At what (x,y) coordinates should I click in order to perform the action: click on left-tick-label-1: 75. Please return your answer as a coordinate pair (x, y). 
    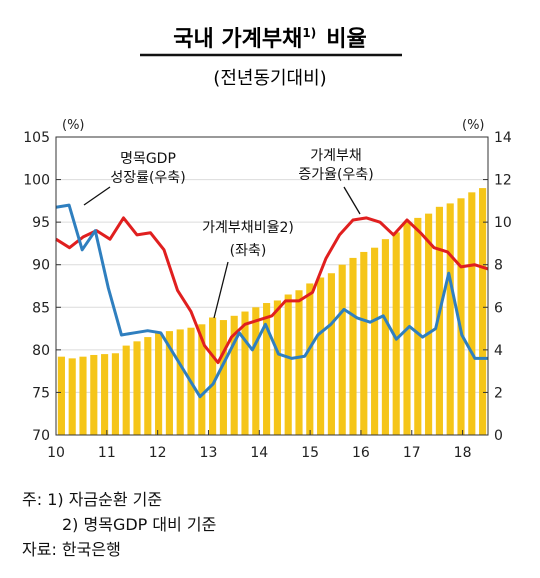
    Looking at the image, I should click on (41, 393).